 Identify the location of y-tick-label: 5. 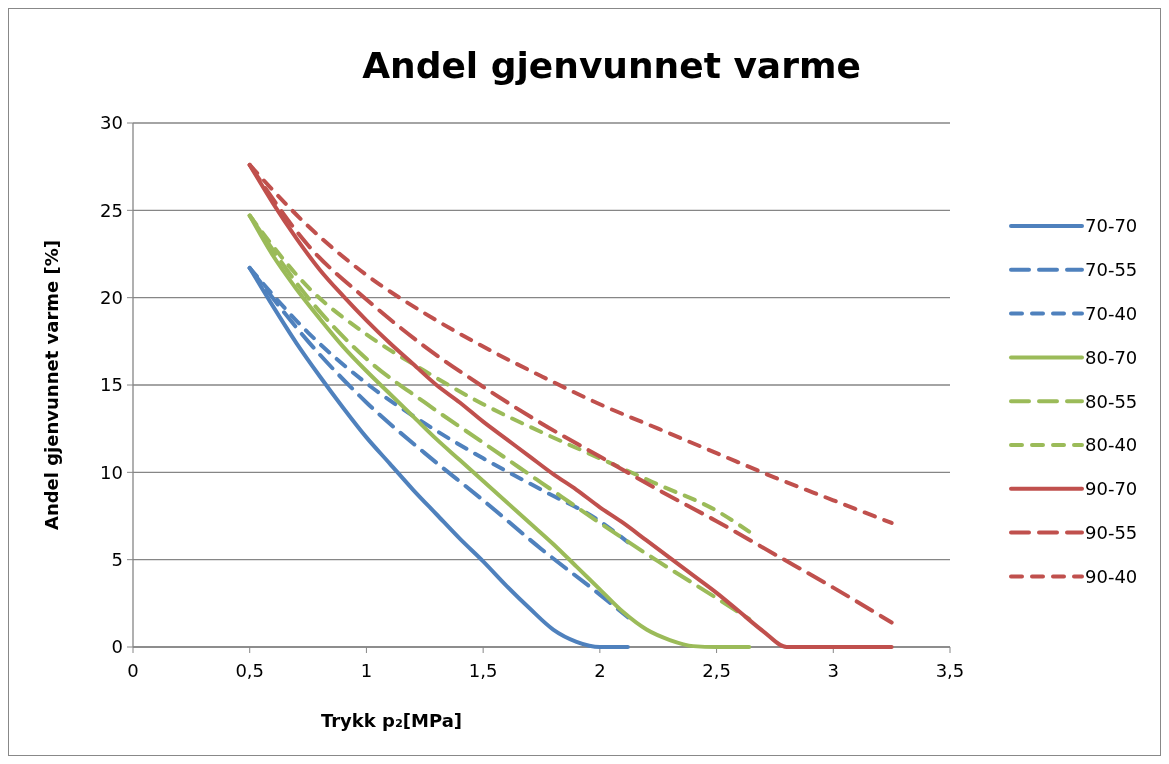
(117, 559).